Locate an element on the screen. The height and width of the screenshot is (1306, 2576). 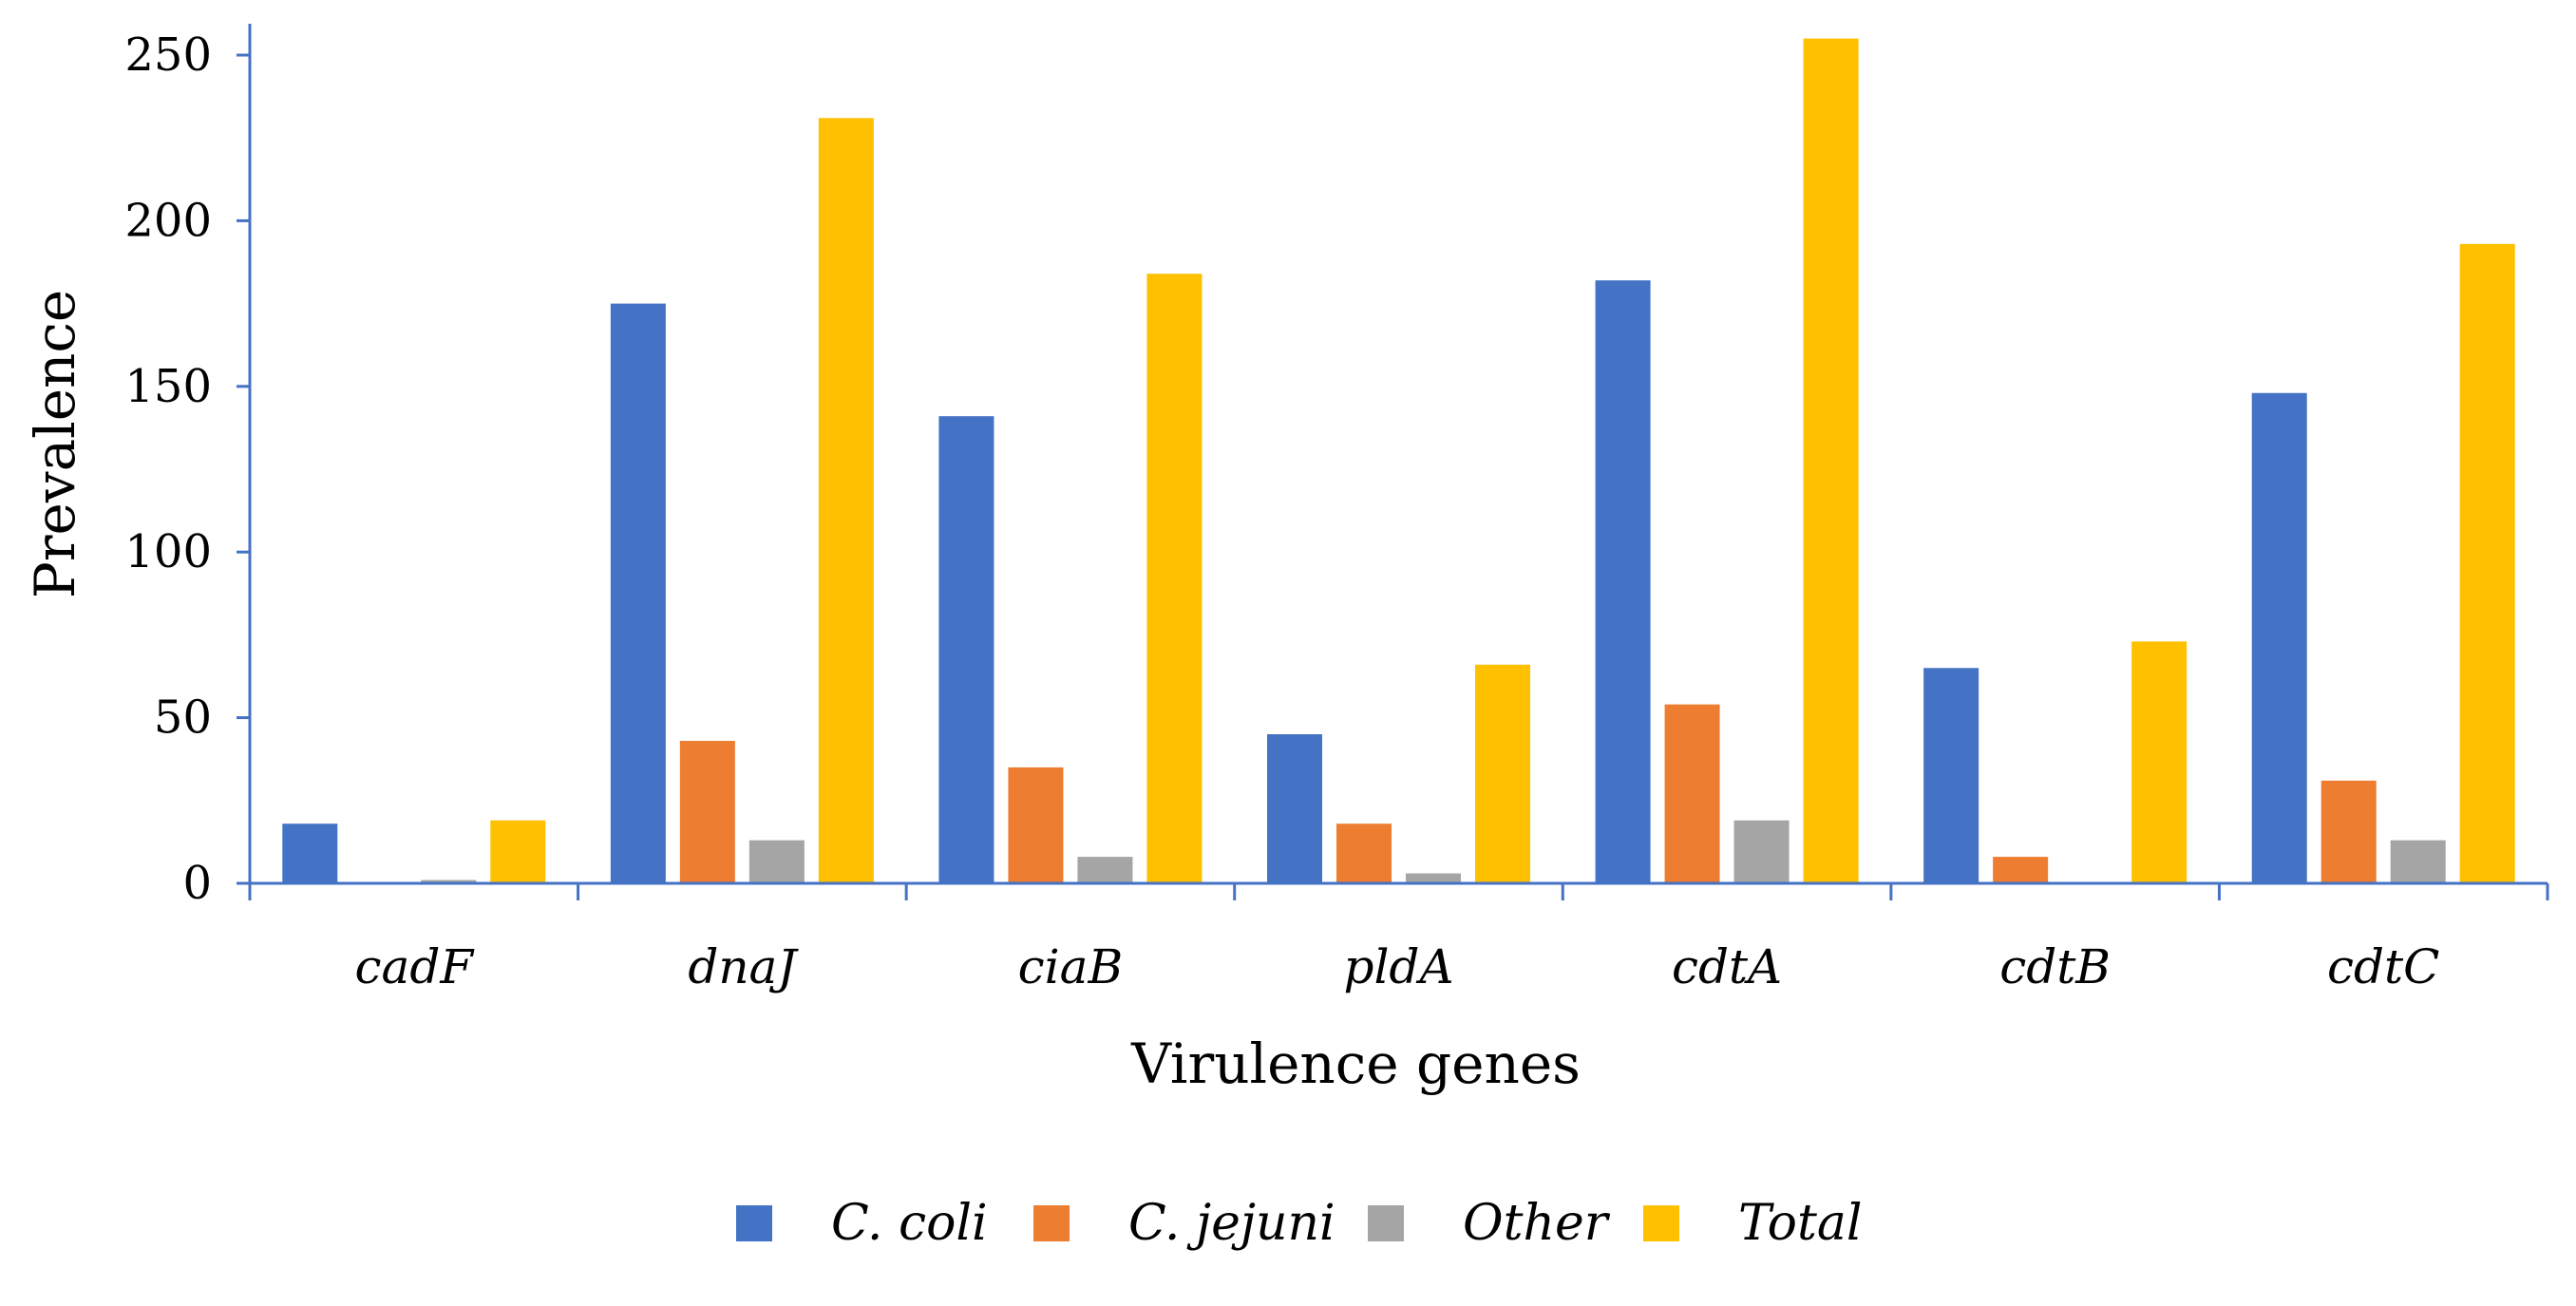
y-tick-label: 100 is located at coordinates (168, 551).